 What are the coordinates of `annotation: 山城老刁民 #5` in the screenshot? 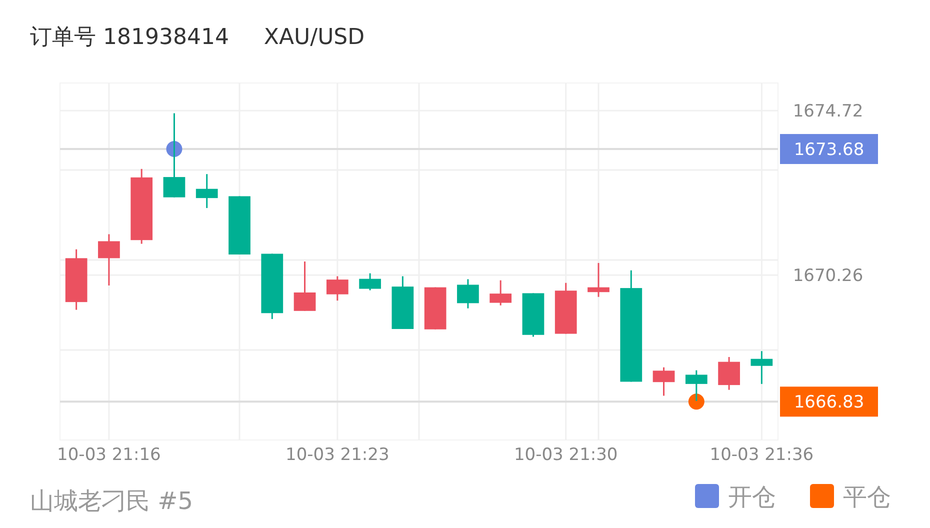 It's located at (112, 501).